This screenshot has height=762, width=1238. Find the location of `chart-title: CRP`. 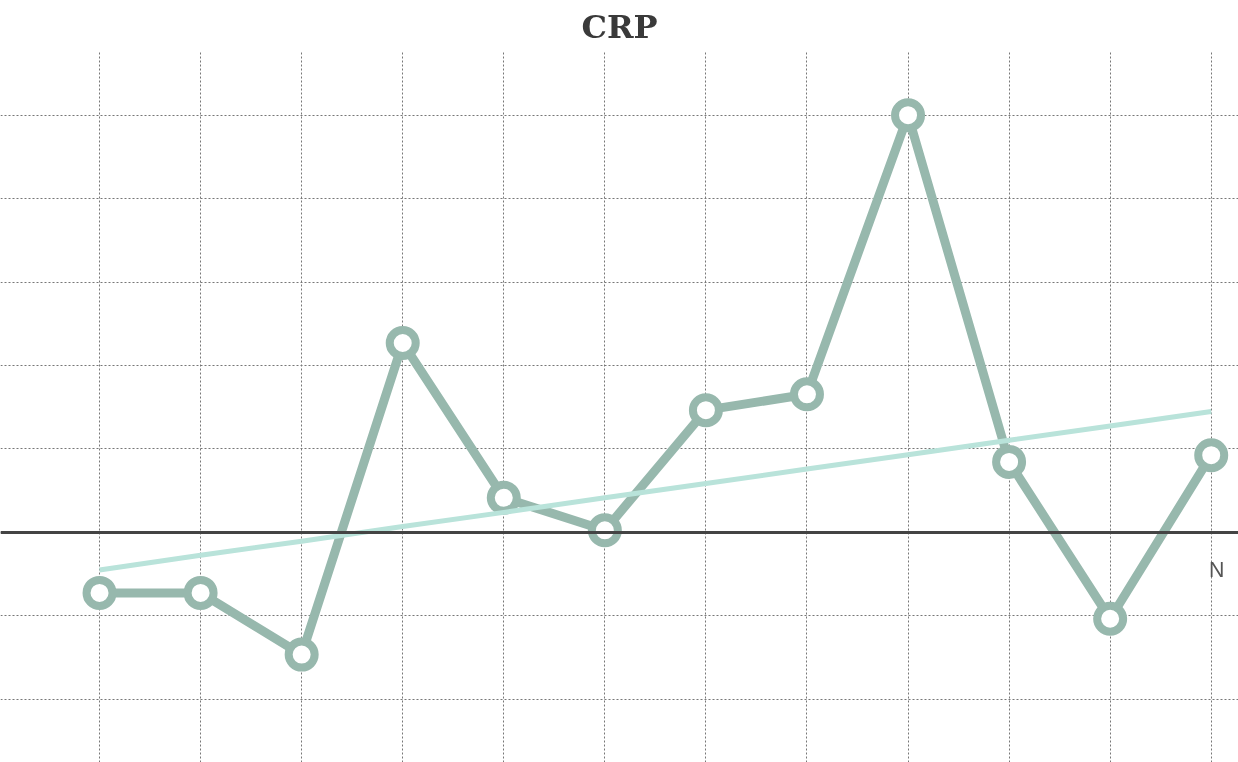

chart-title: CRP is located at coordinates (619, 26).